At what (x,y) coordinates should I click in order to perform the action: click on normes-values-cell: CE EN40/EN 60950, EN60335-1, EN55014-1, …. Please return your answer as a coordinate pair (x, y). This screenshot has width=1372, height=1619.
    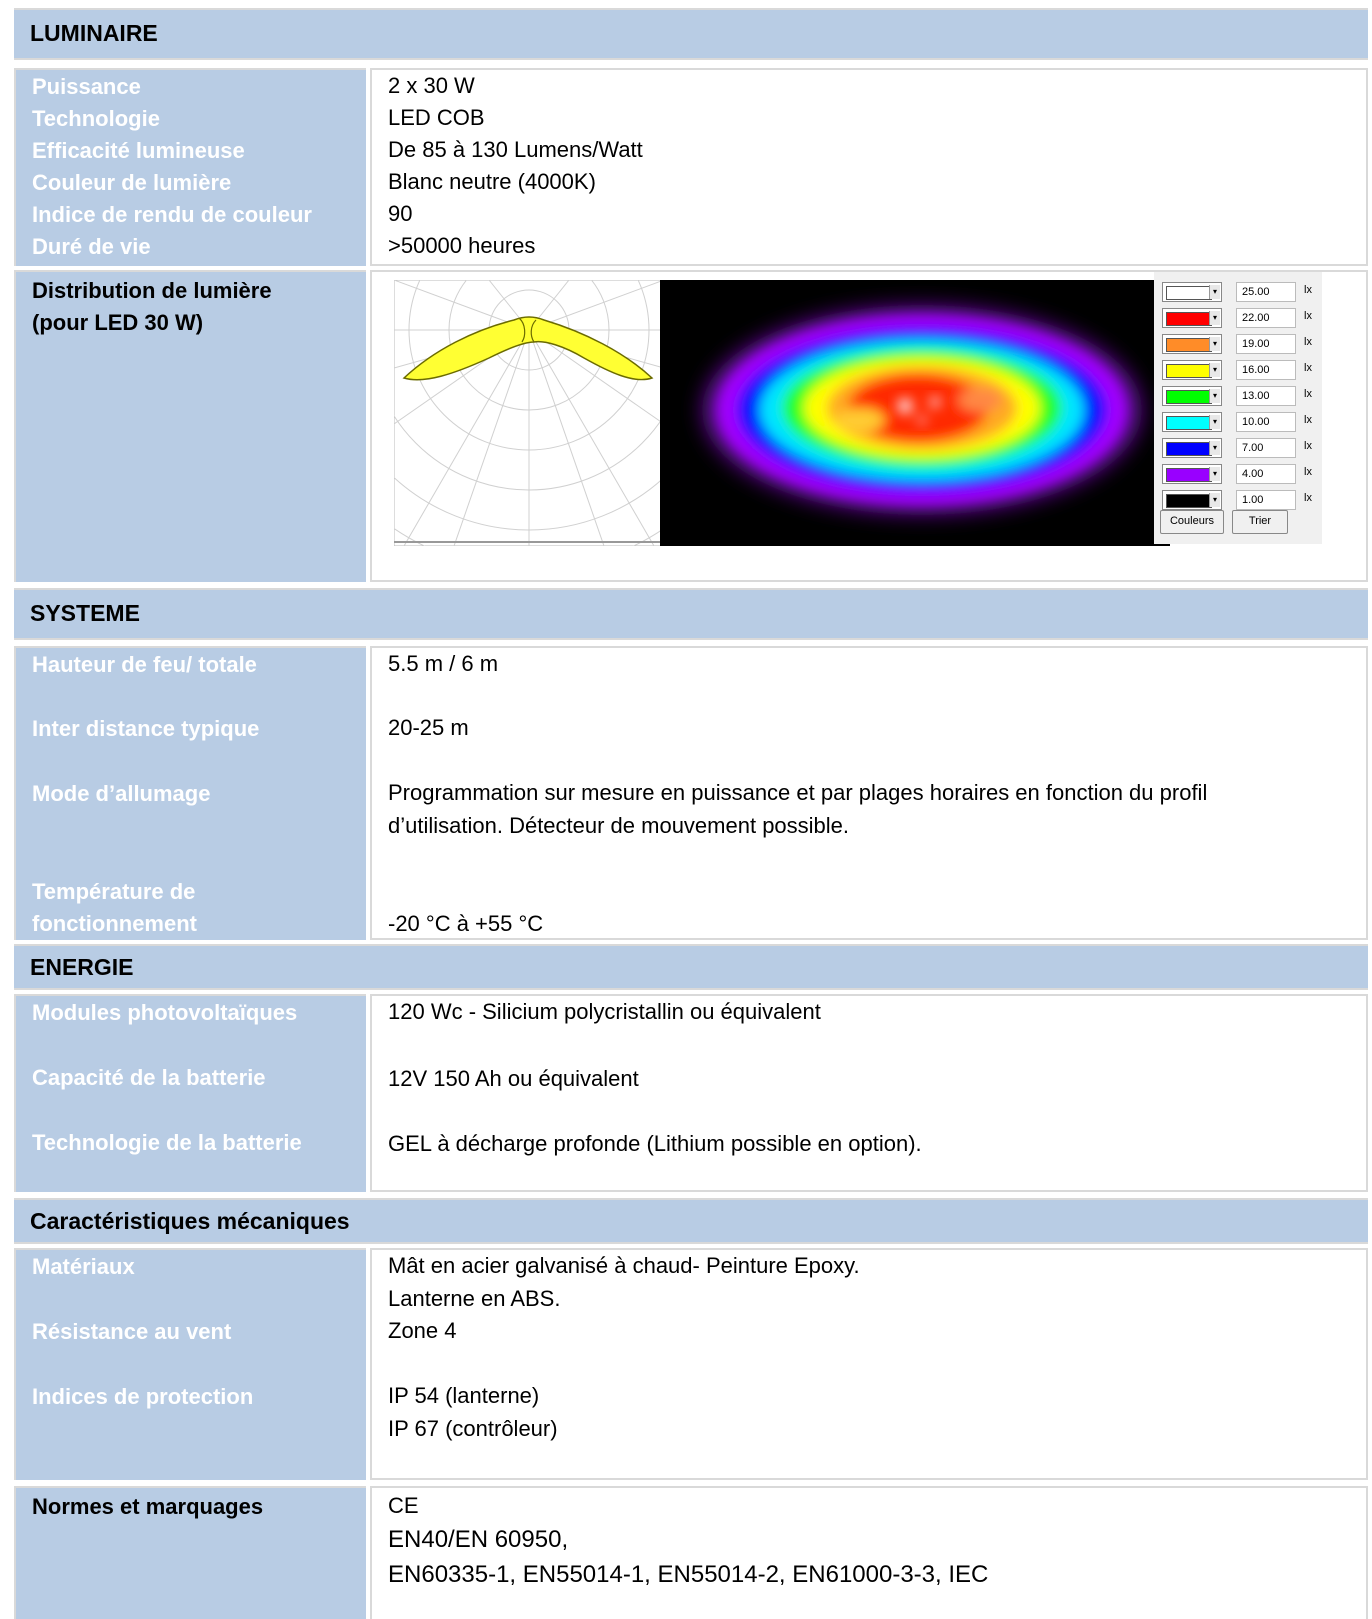
    Looking at the image, I should click on (869, 1552).